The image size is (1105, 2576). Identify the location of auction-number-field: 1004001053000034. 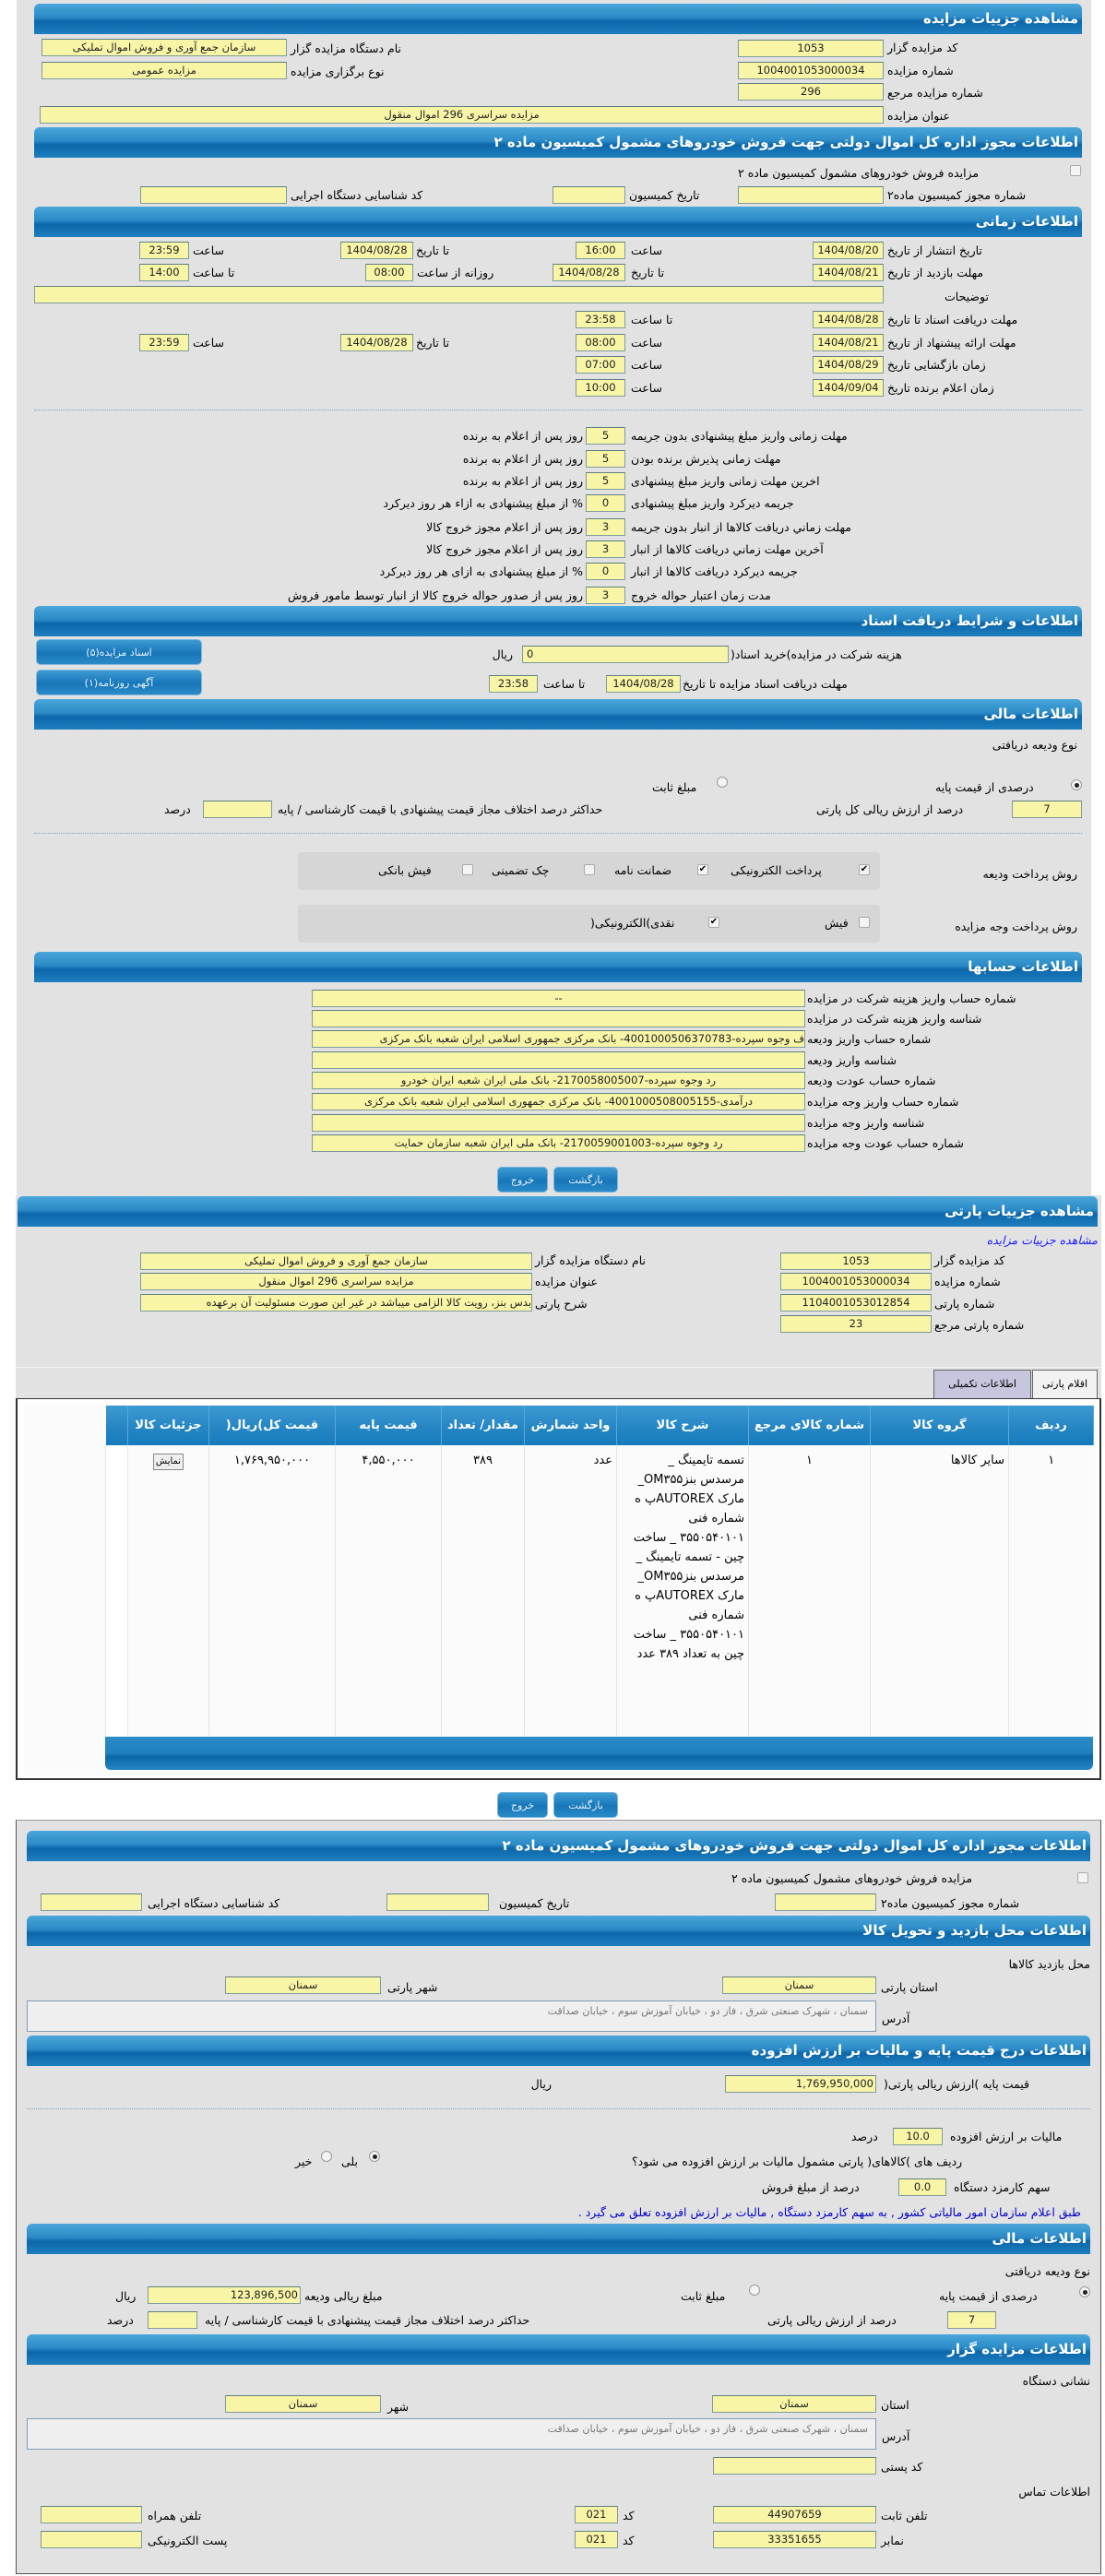
(811, 71).